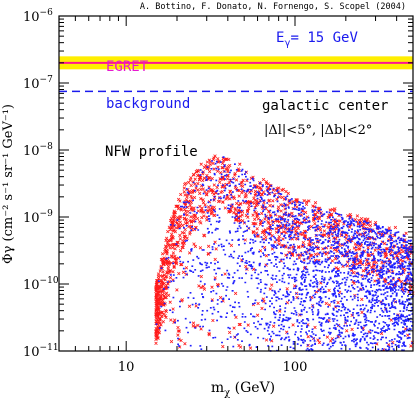 Image resolution: width=415 pixels, height=402 pixels. I want to click on x-axis-label: mχ (GeV), so click(243, 389).